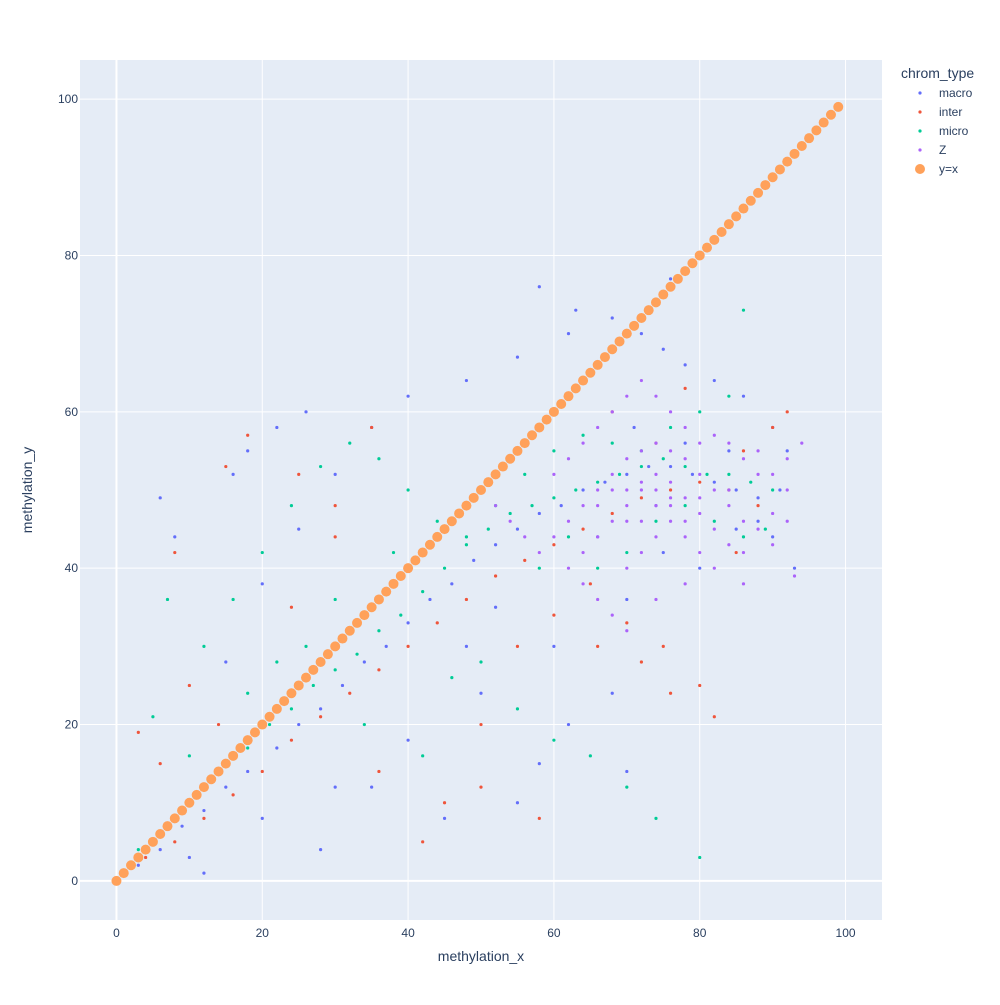 Image resolution: width=1000 pixels, height=1005 pixels. I want to click on x-axis-ticks: 0 20 40 60 80 100, so click(484, 933).